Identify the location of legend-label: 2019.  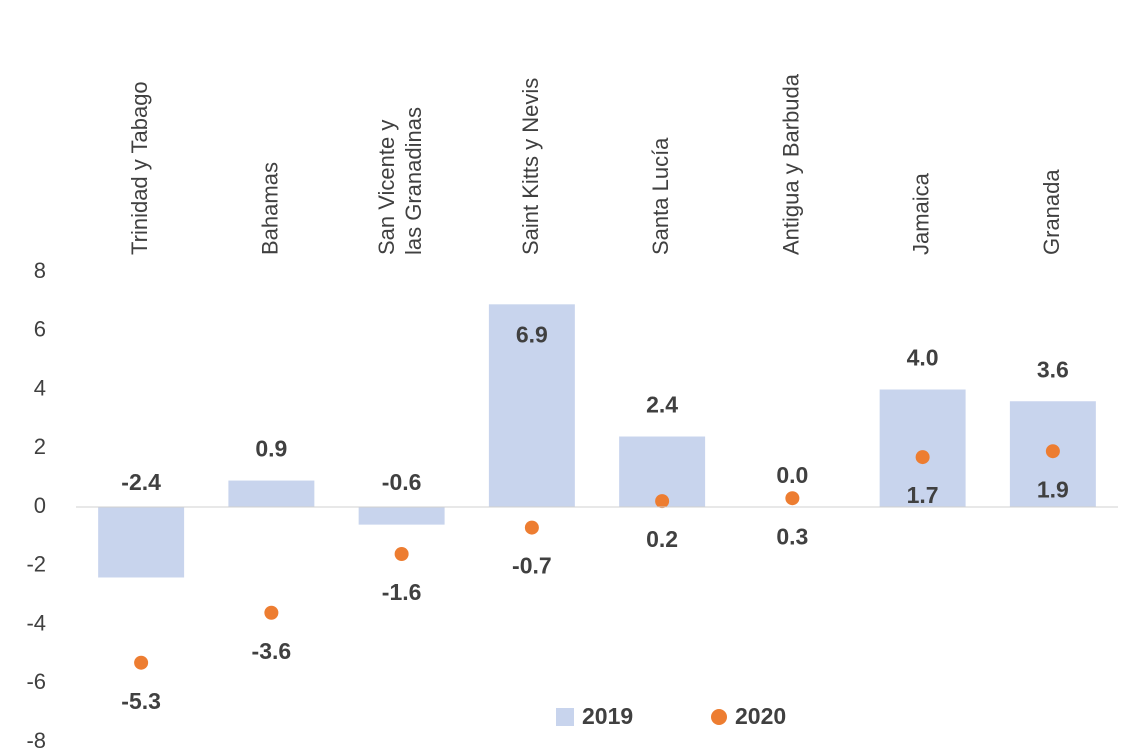
(607, 716).